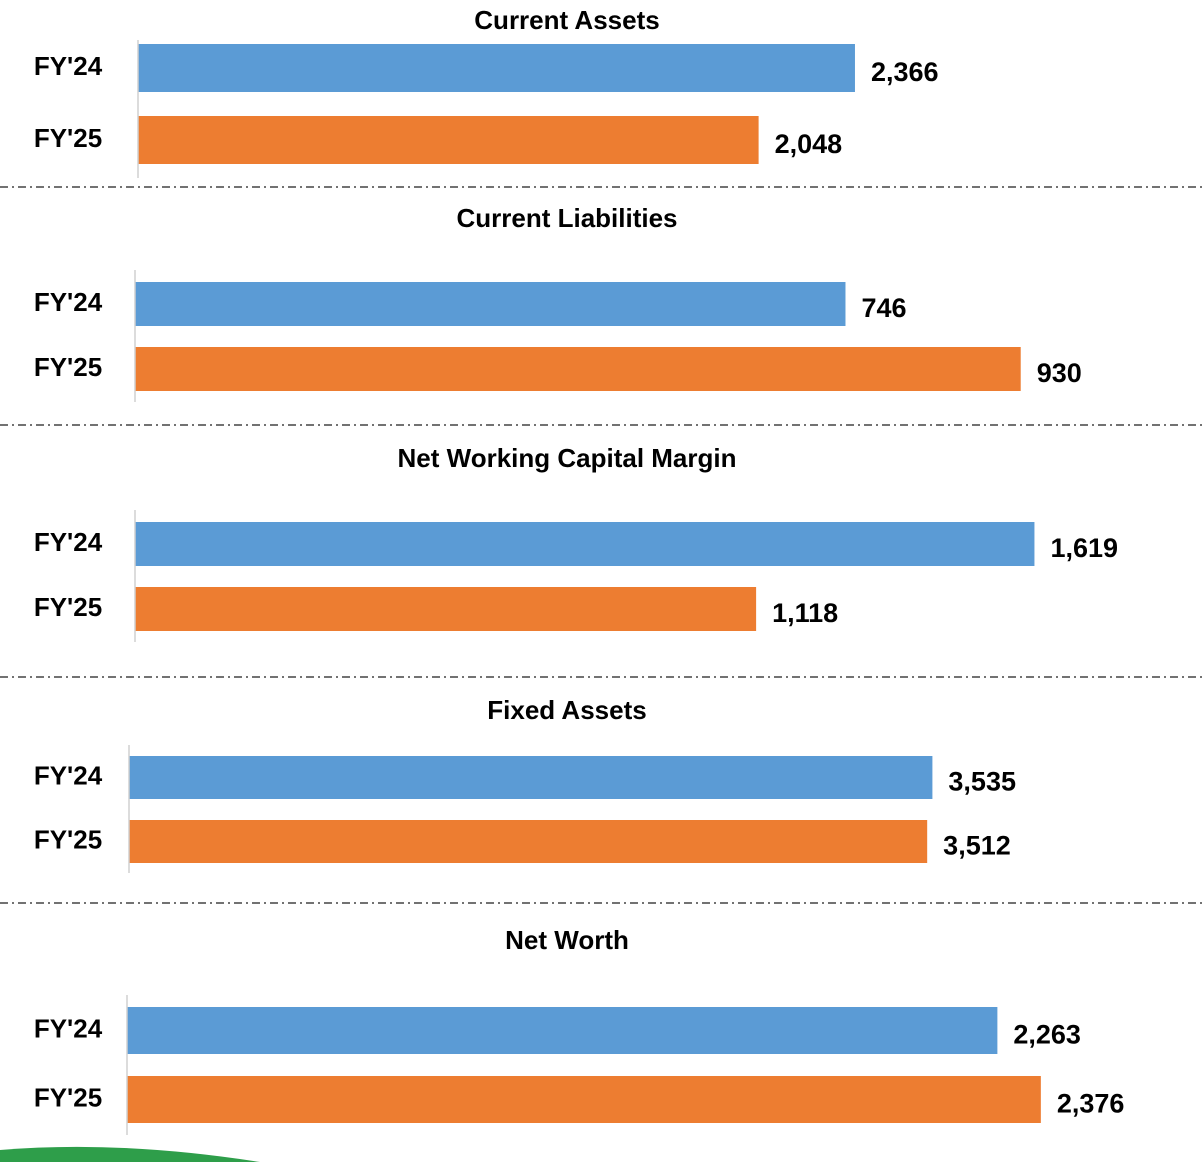 The image size is (1203, 1167). What do you see at coordinates (982, 782) in the screenshot?
I see `value-label: 3,535` at bounding box center [982, 782].